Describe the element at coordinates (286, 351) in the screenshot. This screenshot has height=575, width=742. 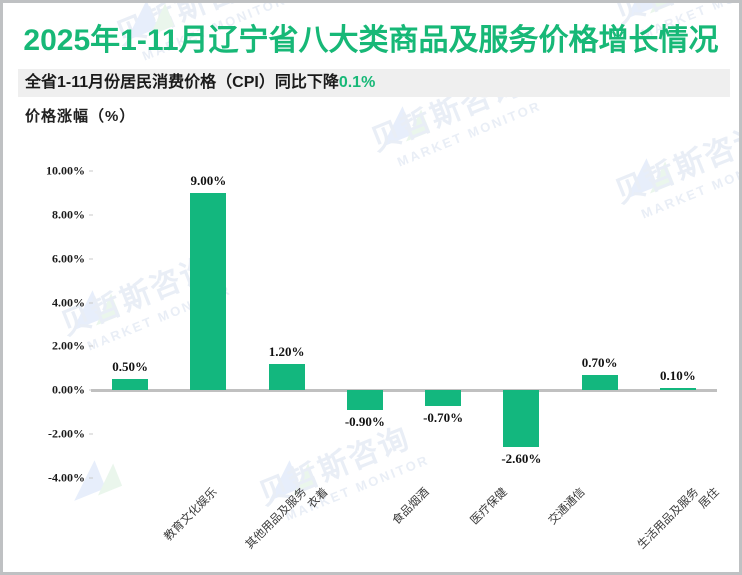
I see `bar-value-label: 1.20%` at that location.